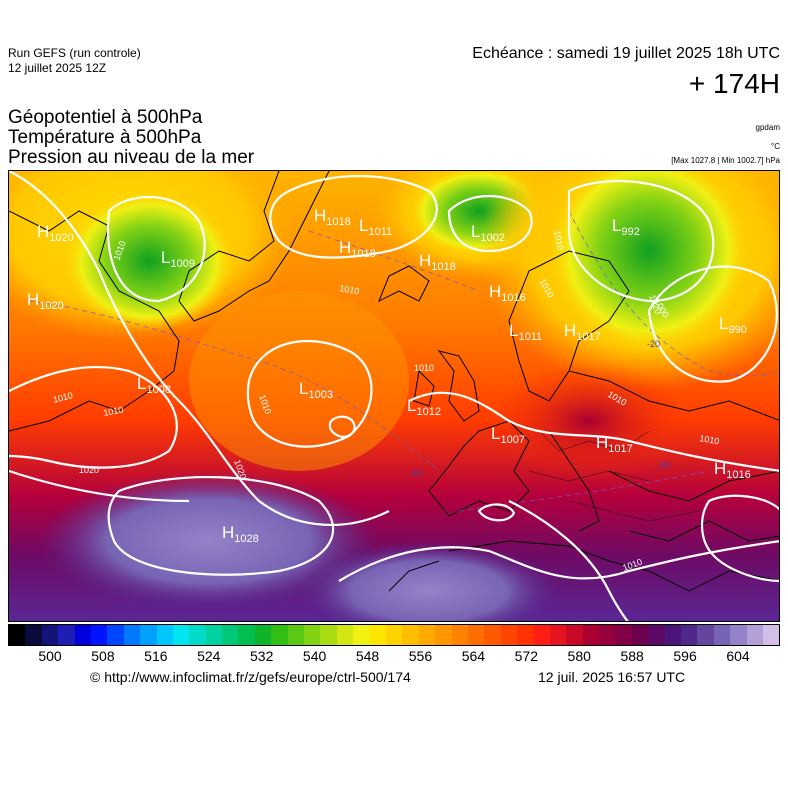 This screenshot has height=789, width=788. What do you see at coordinates (367, 656) in the screenshot?
I see `color-scale-tick-label: 548` at bounding box center [367, 656].